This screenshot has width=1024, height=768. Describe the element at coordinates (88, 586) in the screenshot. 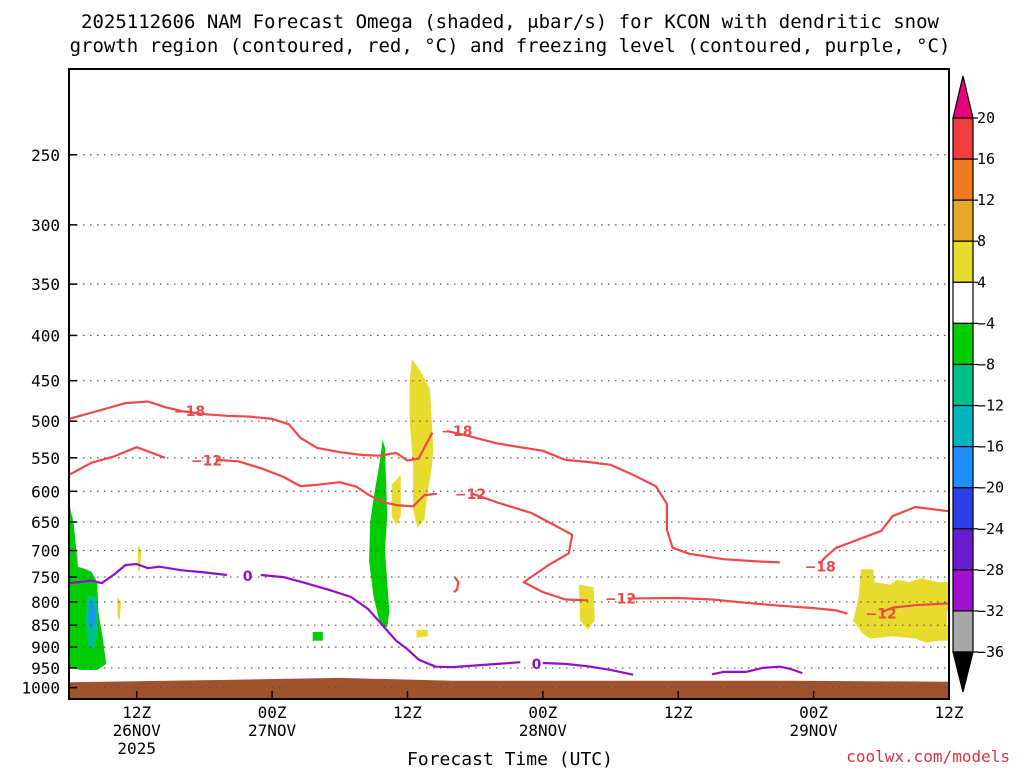

I see `omega-region-green-left` at that location.